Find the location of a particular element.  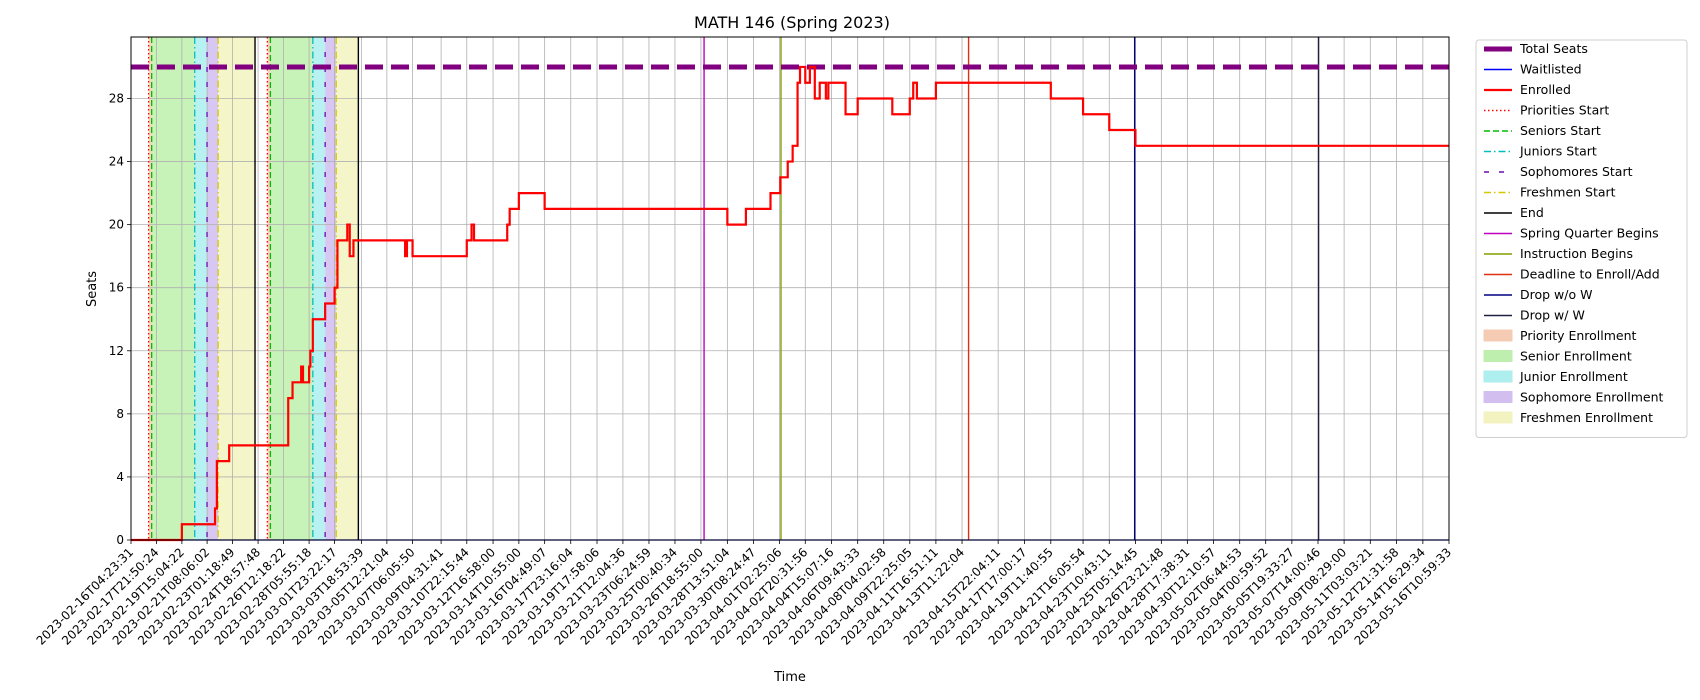

legend-label: Junior Enrollment is located at coordinates (1573, 376).